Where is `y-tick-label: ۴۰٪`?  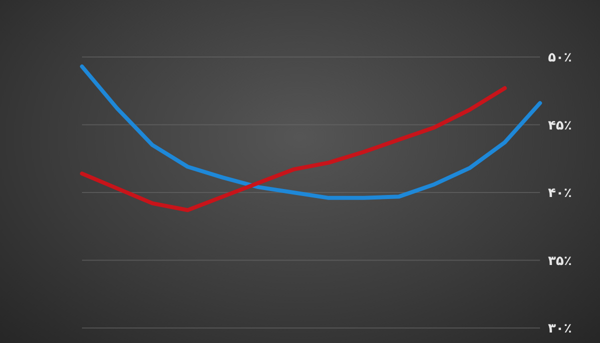
y-tick-label: ۴۰٪ is located at coordinates (560, 194).